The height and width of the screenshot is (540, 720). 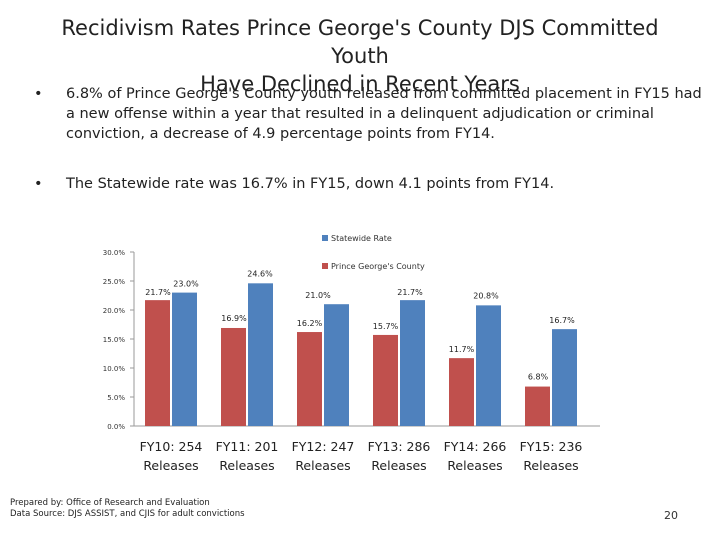 What do you see at coordinates (114, 253) in the screenshot?
I see `y-tick-label: 30.0%` at bounding box center [114, 253].